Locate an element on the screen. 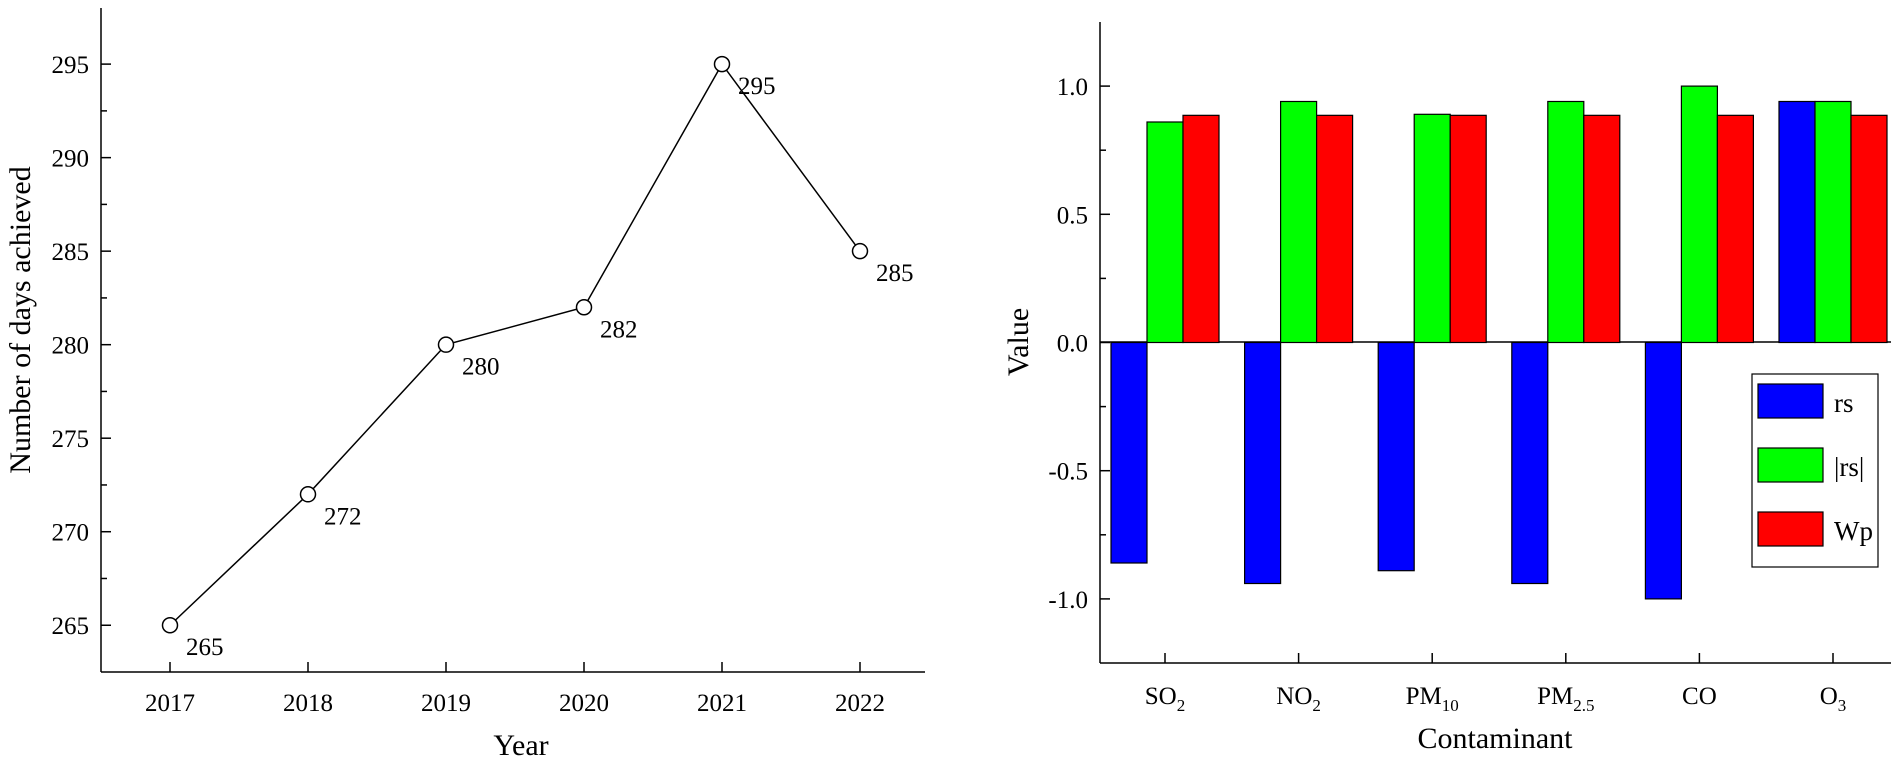 The height and width of the screenshot is (765, 1901). bar-chart-x-axis-title: Contaminant is located at coordinates (1496, 738).